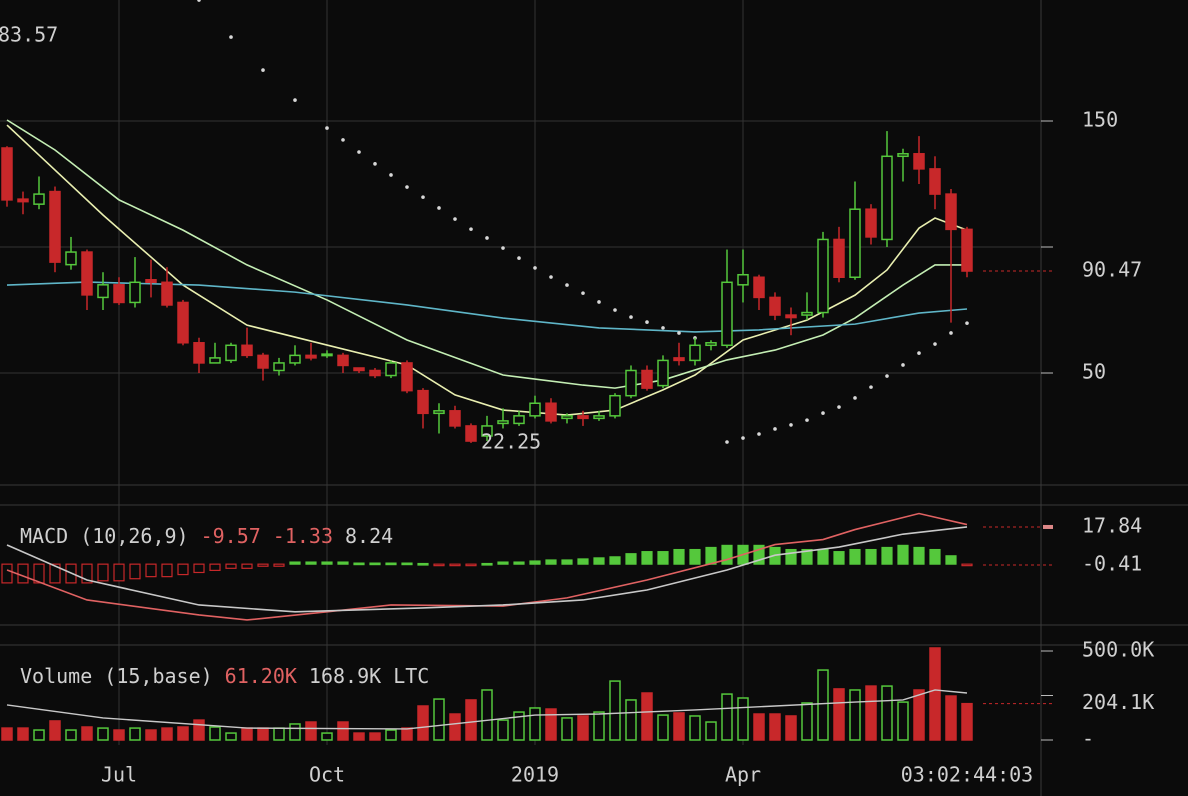  Describe the element at coordinates (1118, 702) in the screenshot. I see `current-volume-label: 204.1K` at that location.